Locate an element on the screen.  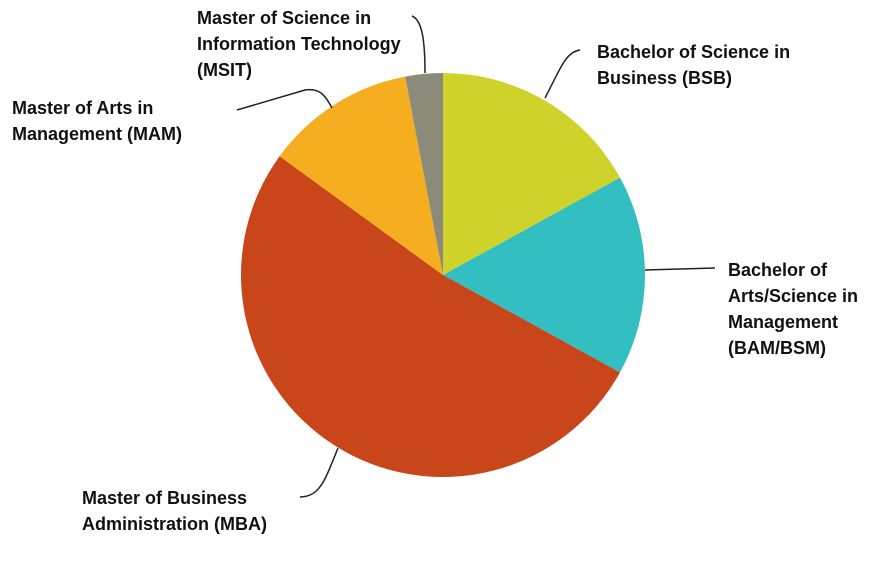
slice-label: Master of Business Administration (MBA) is located at coordinates (174, 511).